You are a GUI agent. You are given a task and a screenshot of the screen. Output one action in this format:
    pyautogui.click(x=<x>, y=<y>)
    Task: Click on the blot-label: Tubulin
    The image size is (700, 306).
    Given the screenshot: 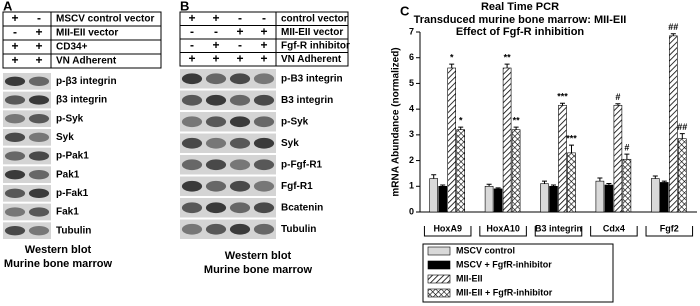 What is the action you would take?
    pyautogui.click(x=73, y=230)
    